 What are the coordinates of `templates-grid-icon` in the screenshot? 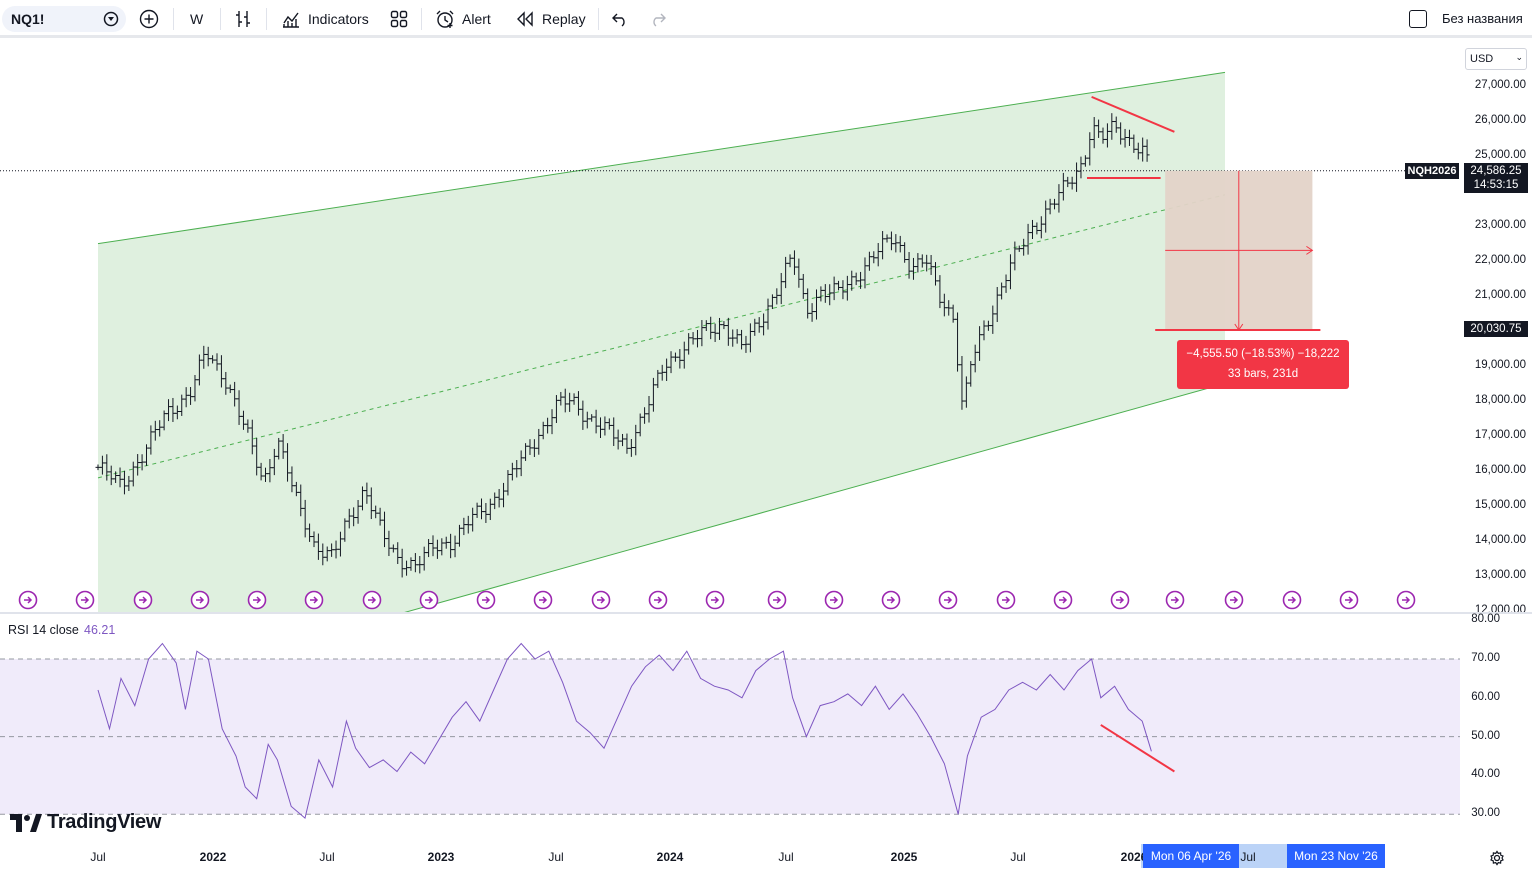 It's located at (399, 19).